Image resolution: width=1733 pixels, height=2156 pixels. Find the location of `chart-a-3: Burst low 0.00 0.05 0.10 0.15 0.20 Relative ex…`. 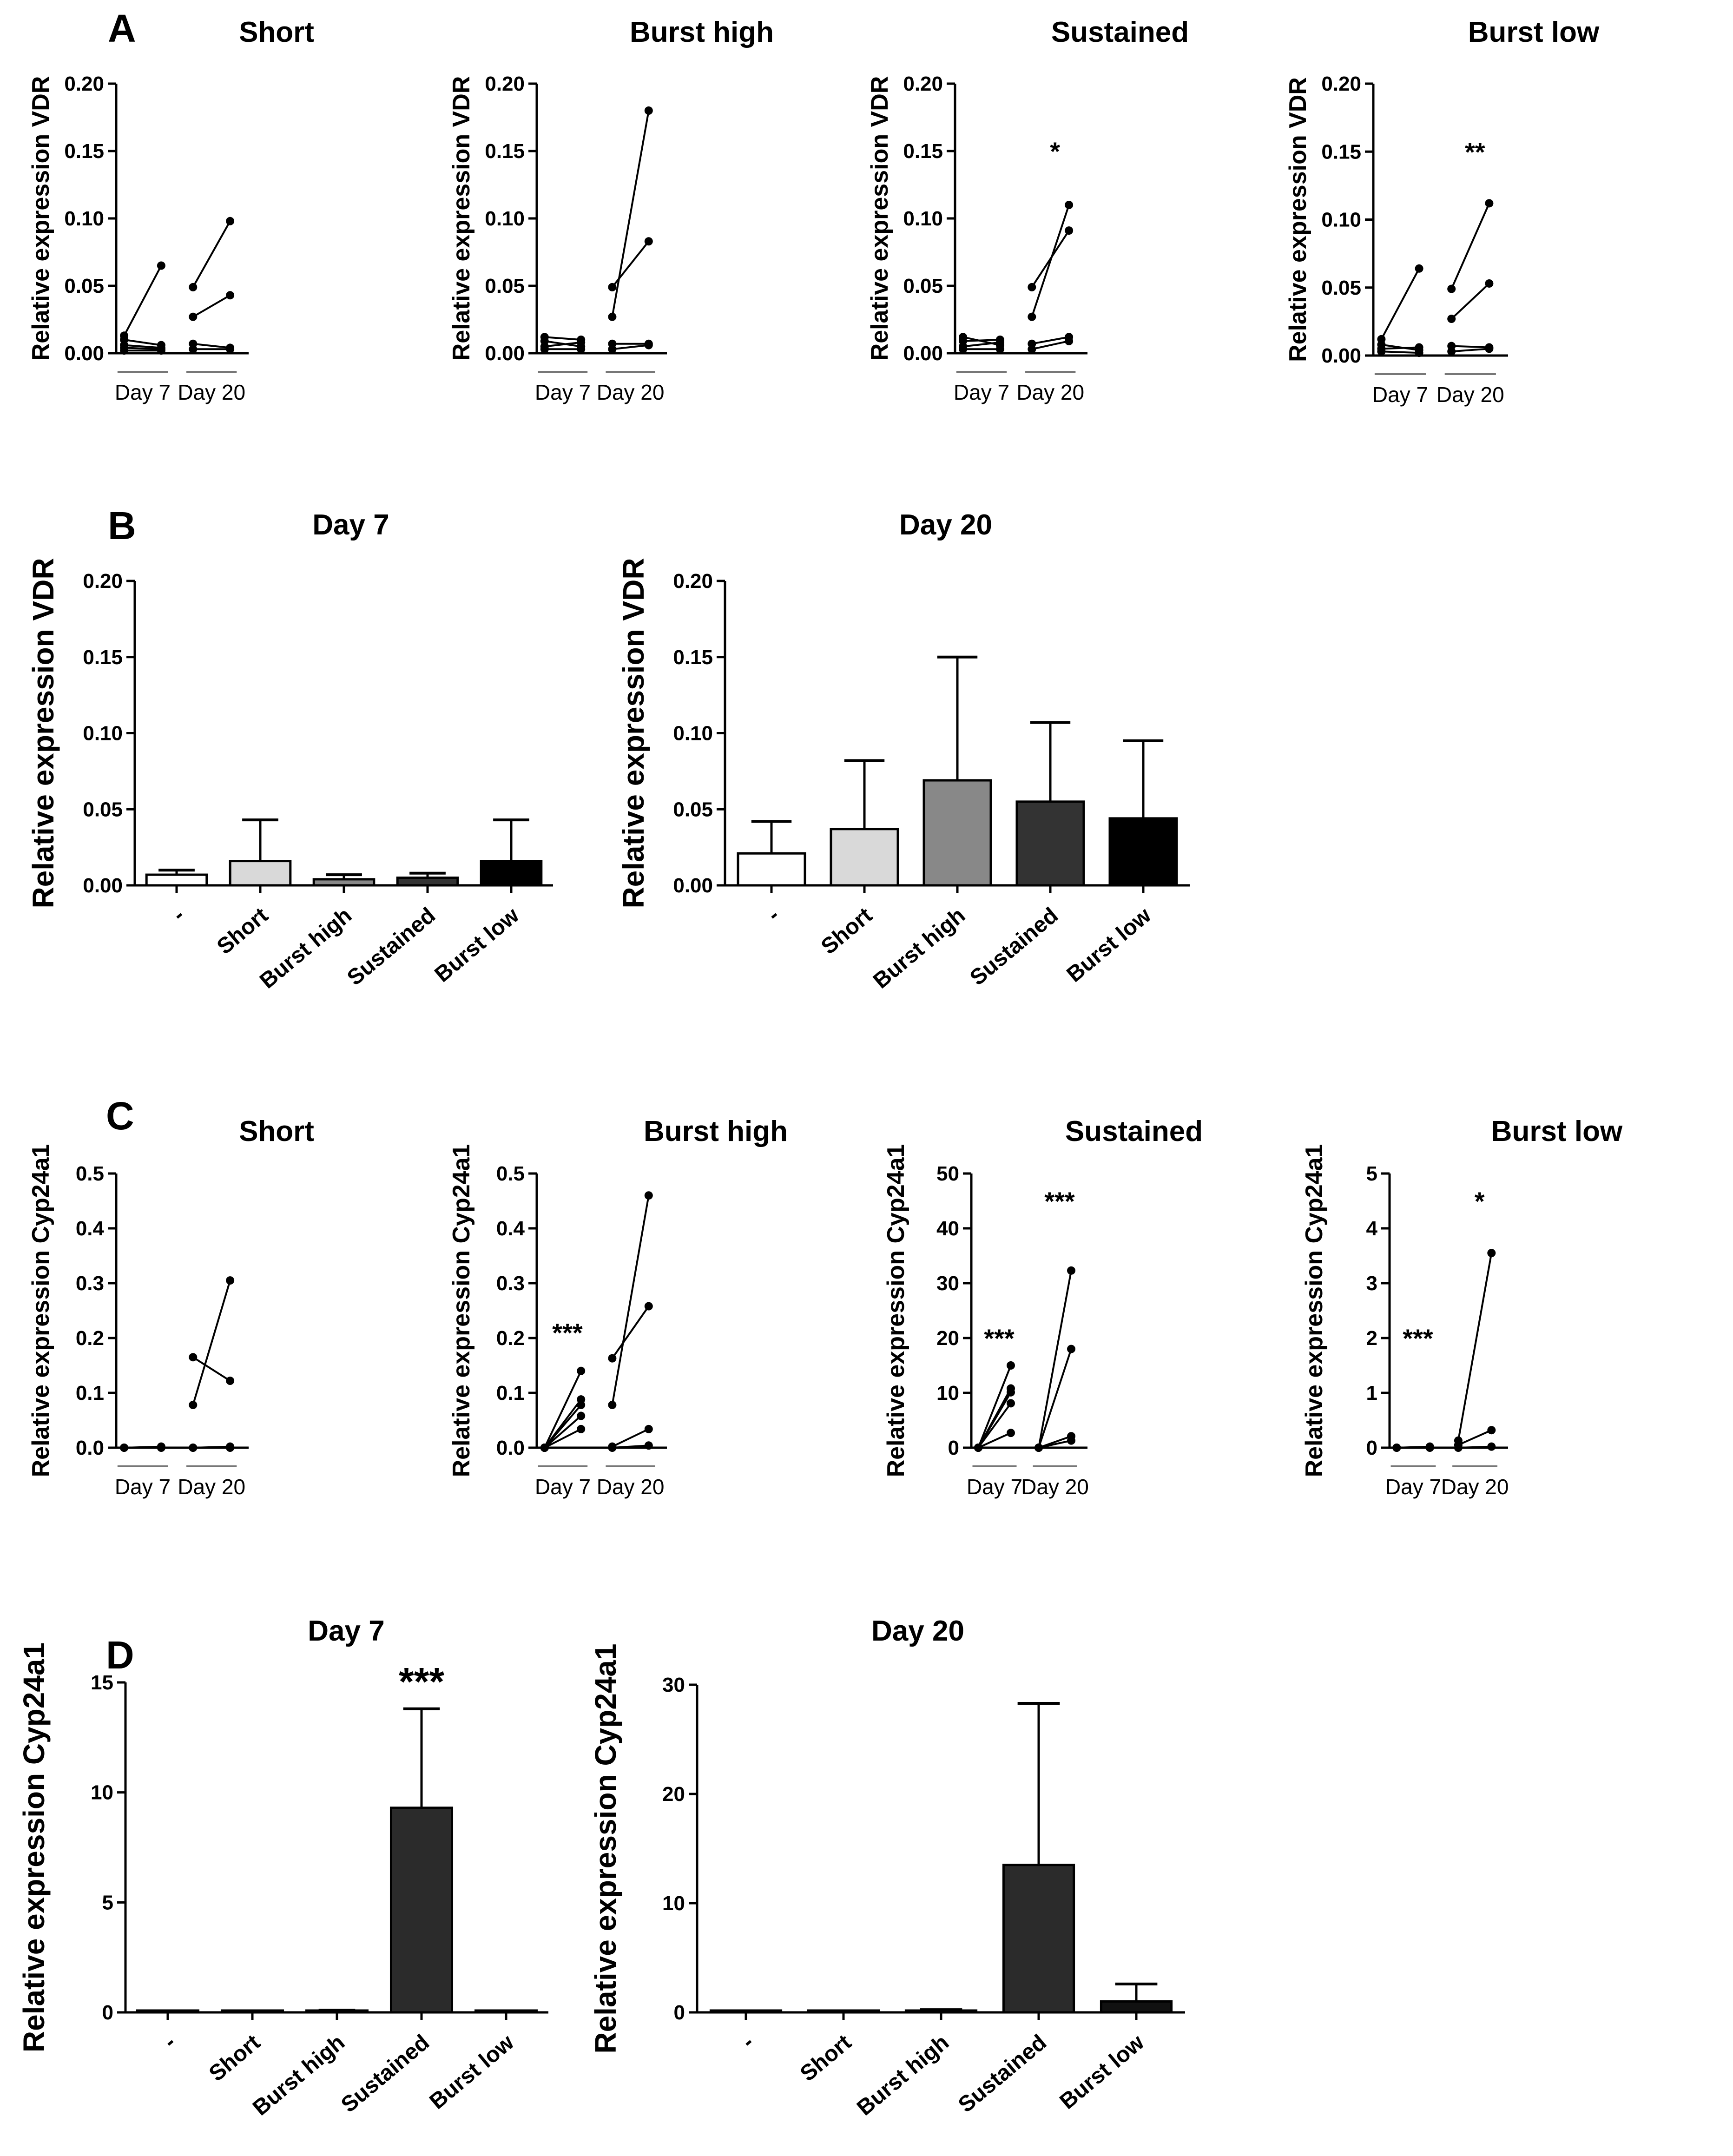

chart-a-3: Burst low 0.00 0.05 0.10 0.15 0.20 Relative ex… is located at coordinates (1442, 211).